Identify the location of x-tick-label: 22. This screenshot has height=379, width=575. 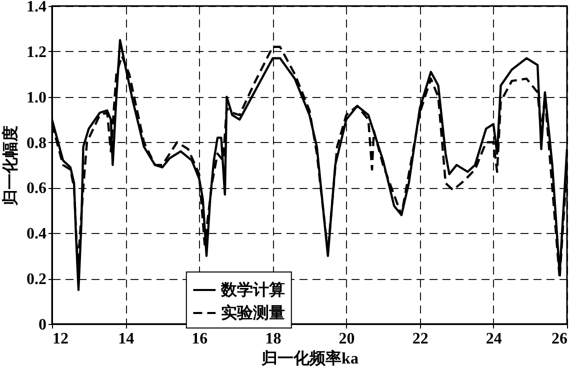
(420, 339).